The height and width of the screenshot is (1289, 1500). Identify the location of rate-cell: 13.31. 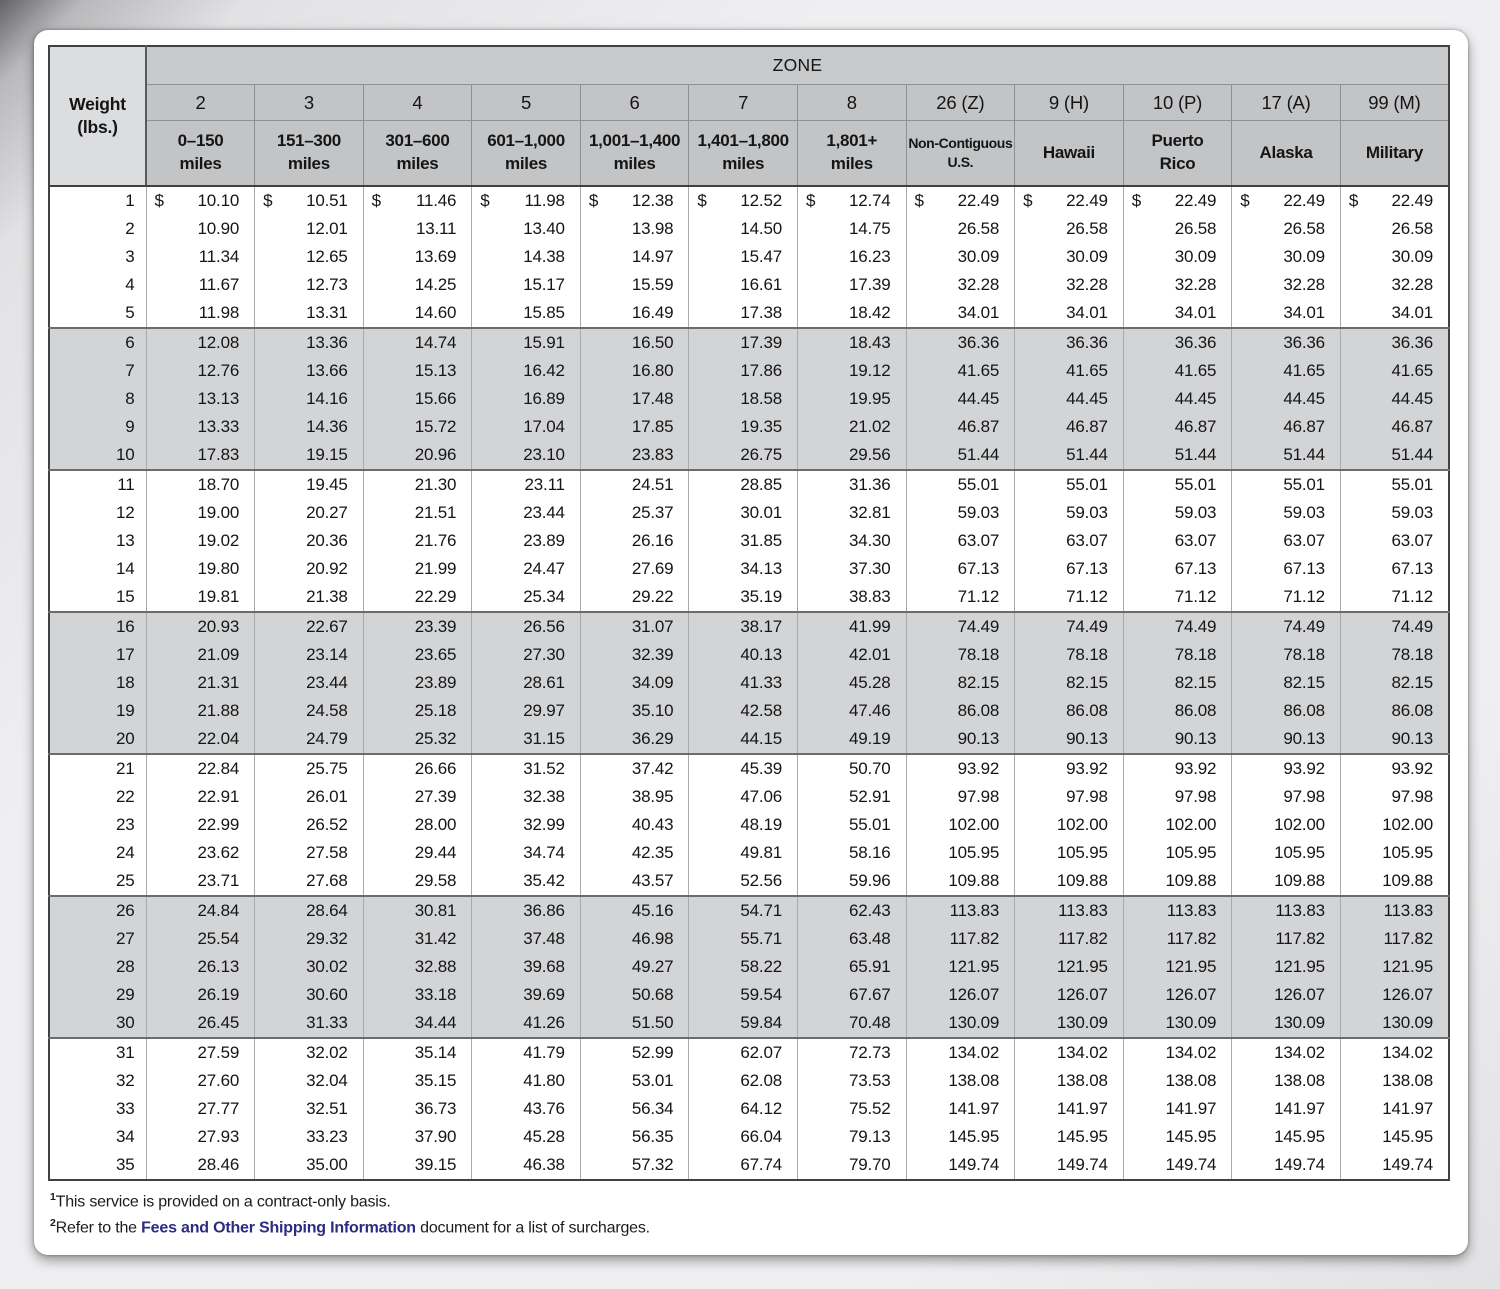
(309, 313).